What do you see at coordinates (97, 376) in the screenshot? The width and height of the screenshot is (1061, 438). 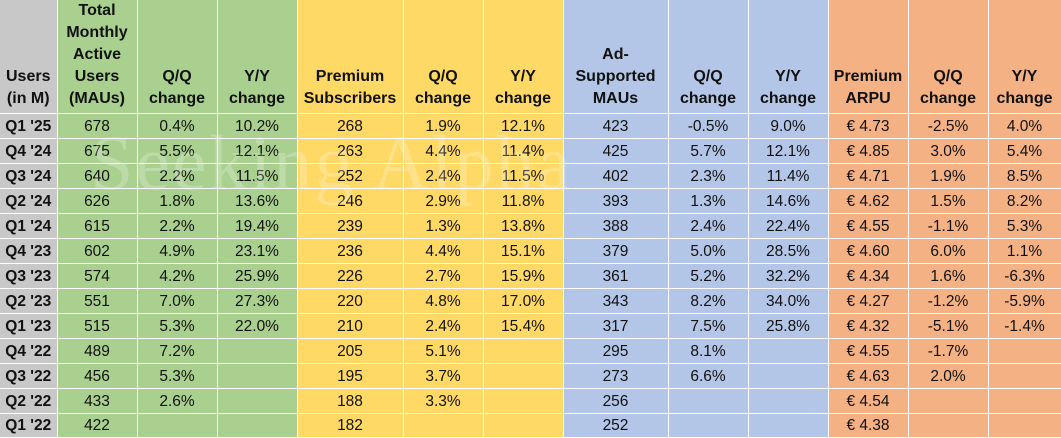 I see `total-maus-cell: 456` at bounding box center [97, 376].